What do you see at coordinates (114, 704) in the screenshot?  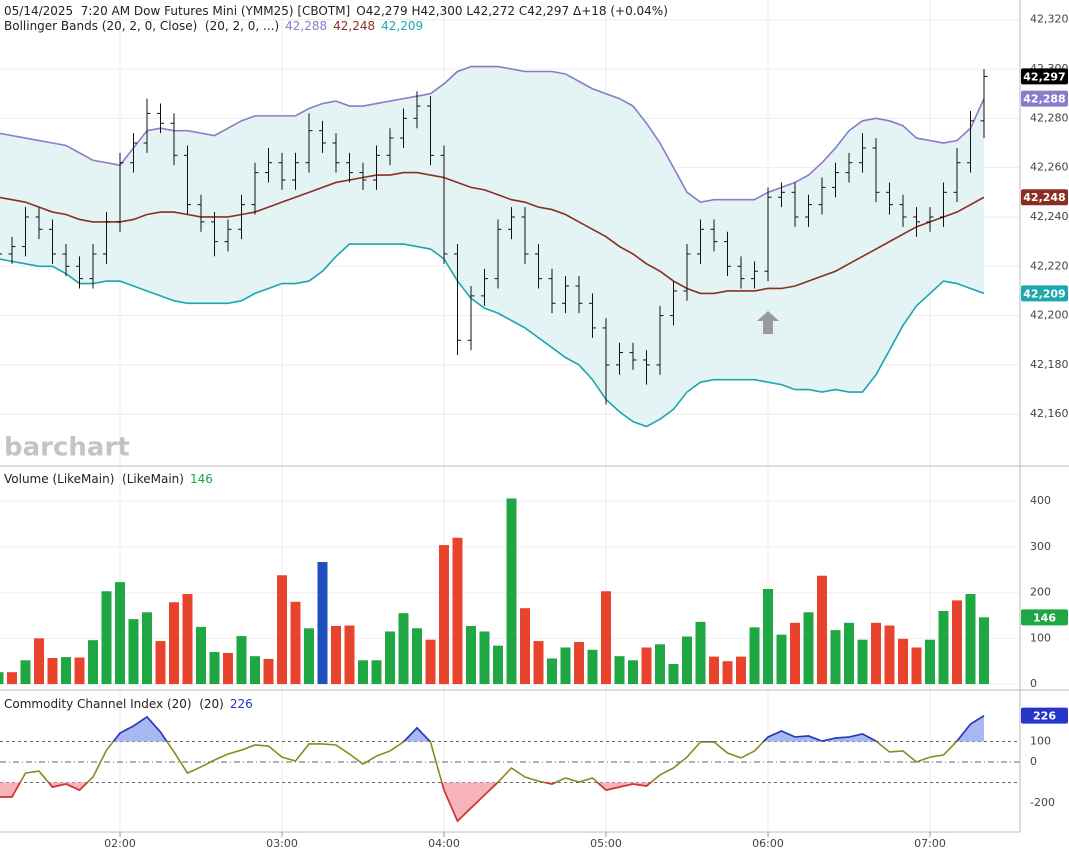 I see `cci-title: Commodity Channel Index (20) (20)` at bounding box center [114, 704].